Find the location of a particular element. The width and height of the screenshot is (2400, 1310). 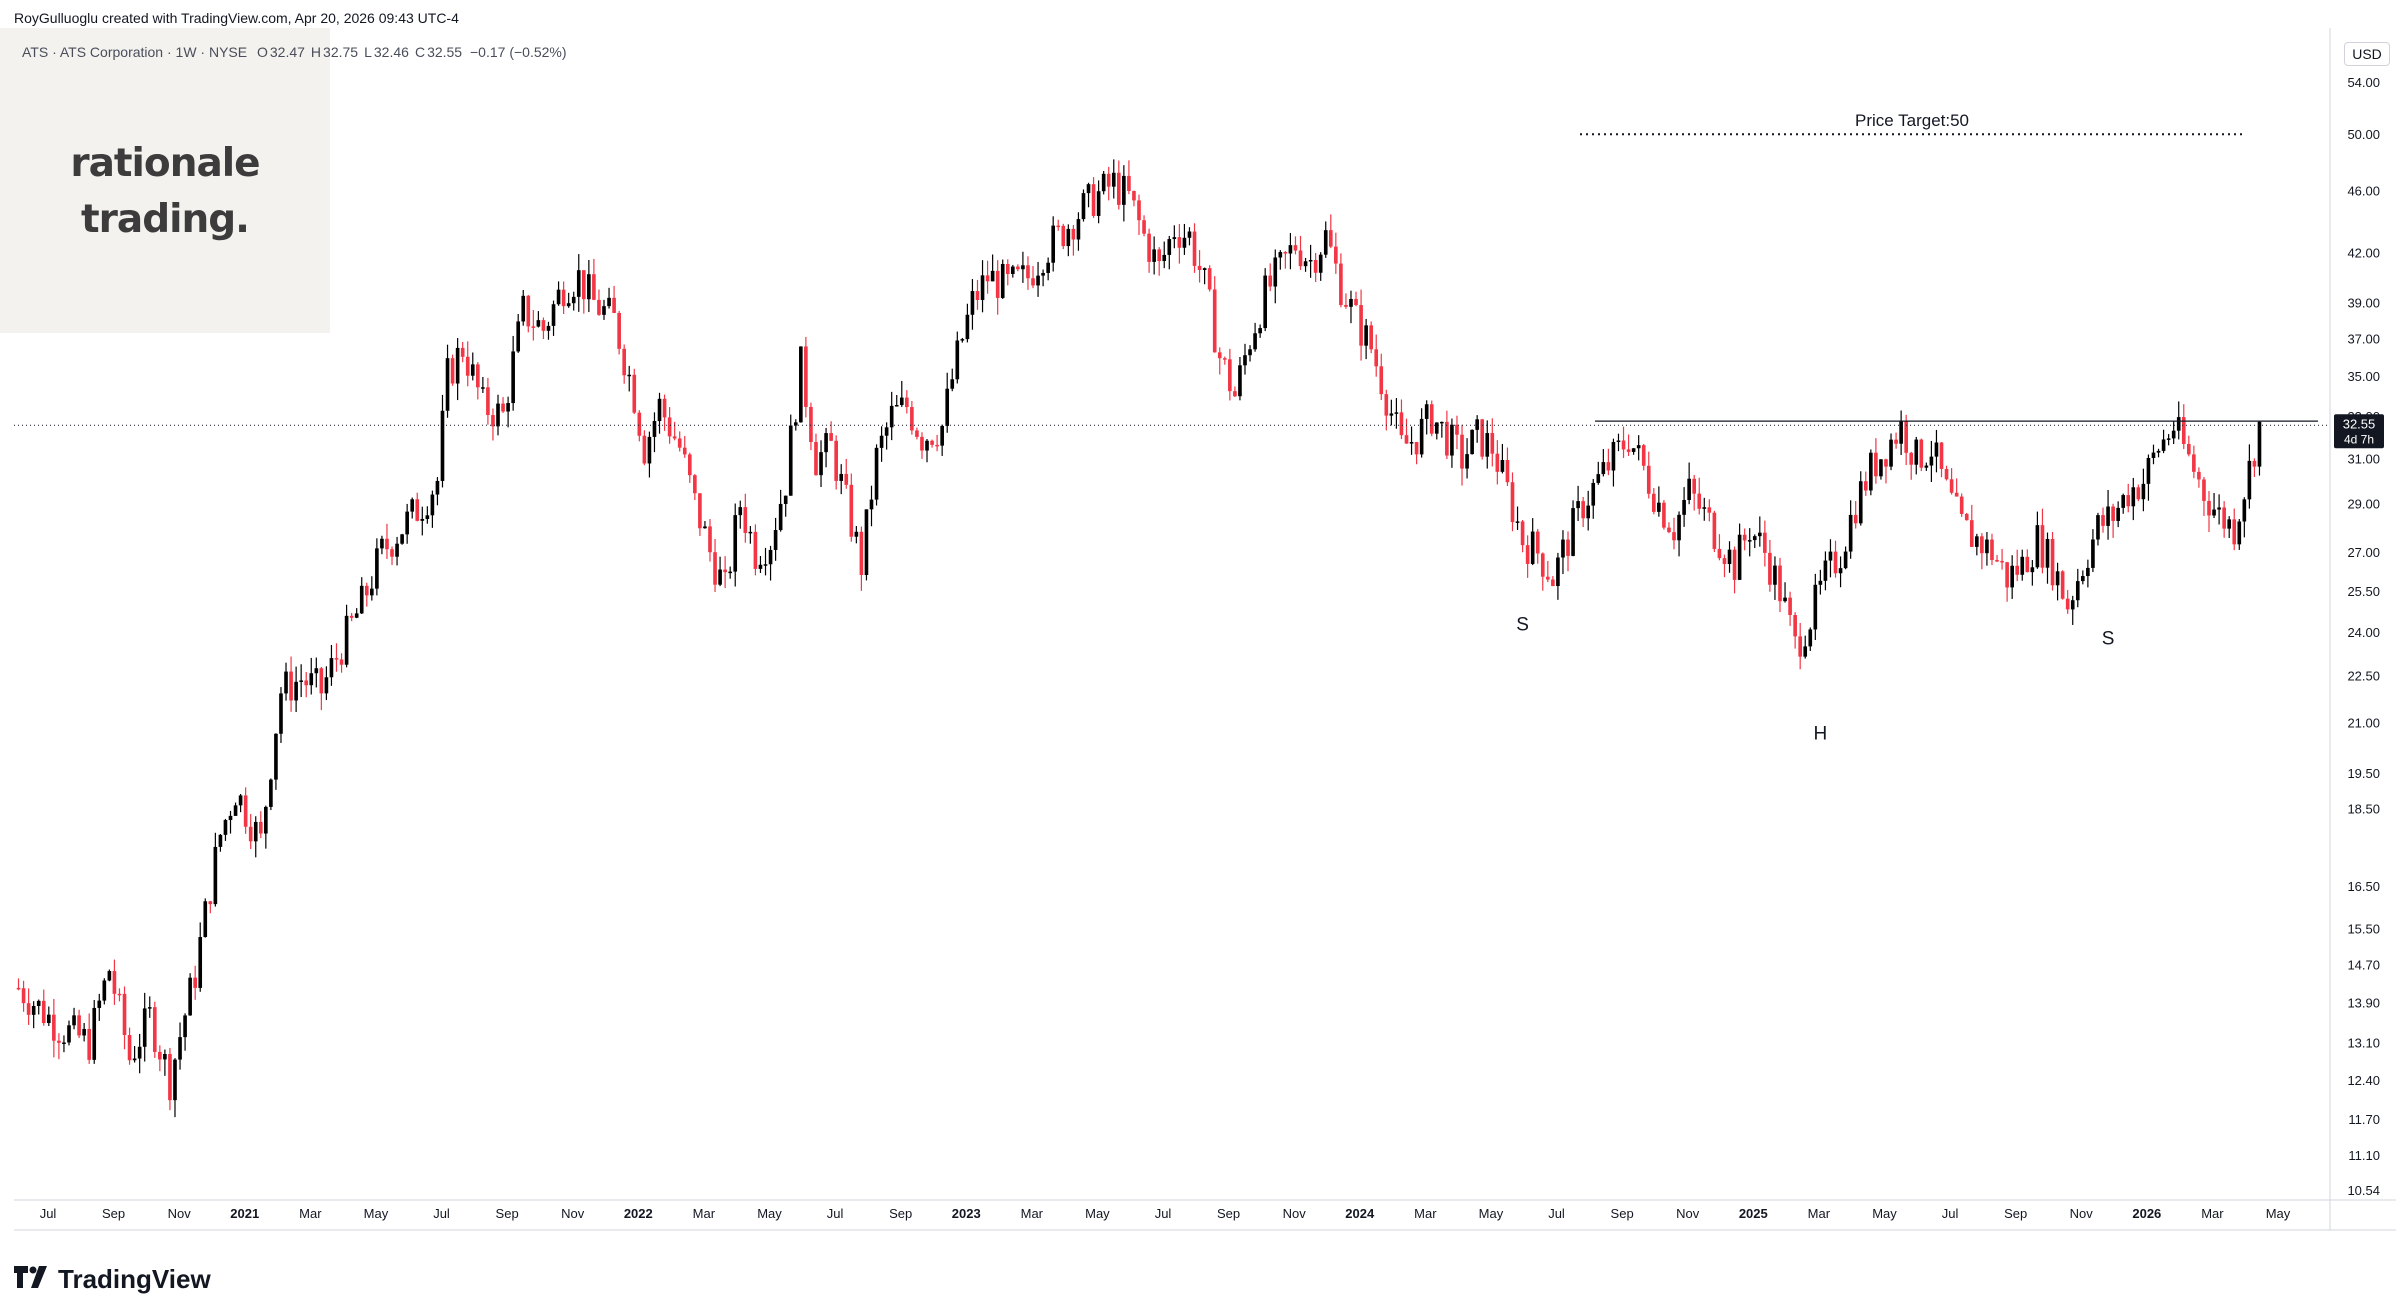

y-tick-label: 31.00 is located at coordinates (2363, 458).